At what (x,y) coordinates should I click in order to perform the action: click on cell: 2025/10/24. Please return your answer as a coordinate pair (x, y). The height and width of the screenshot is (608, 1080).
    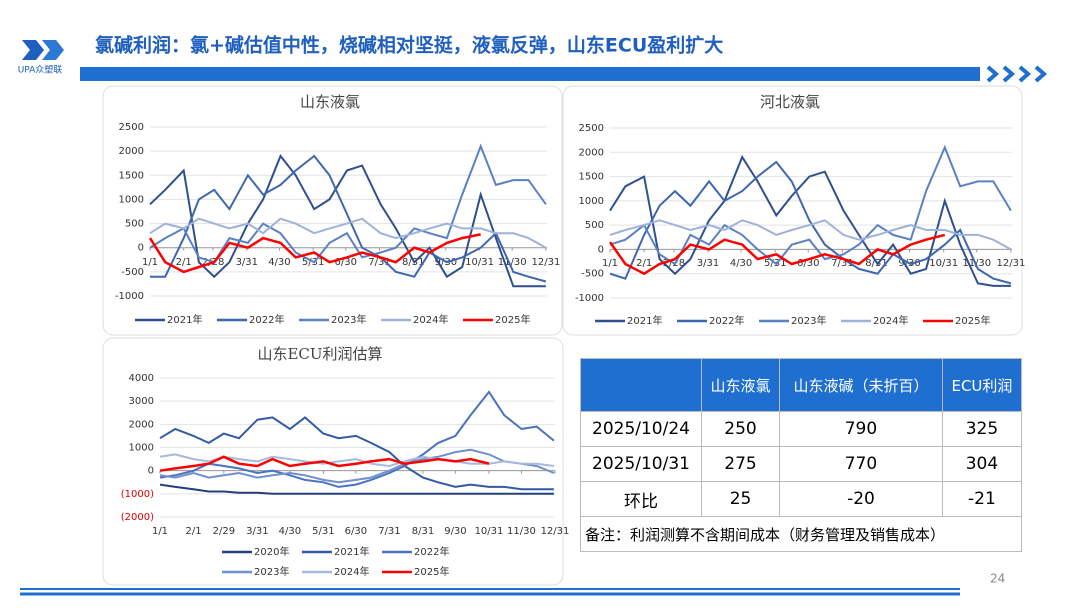
    Looking at the image, I should click on (641, 429).